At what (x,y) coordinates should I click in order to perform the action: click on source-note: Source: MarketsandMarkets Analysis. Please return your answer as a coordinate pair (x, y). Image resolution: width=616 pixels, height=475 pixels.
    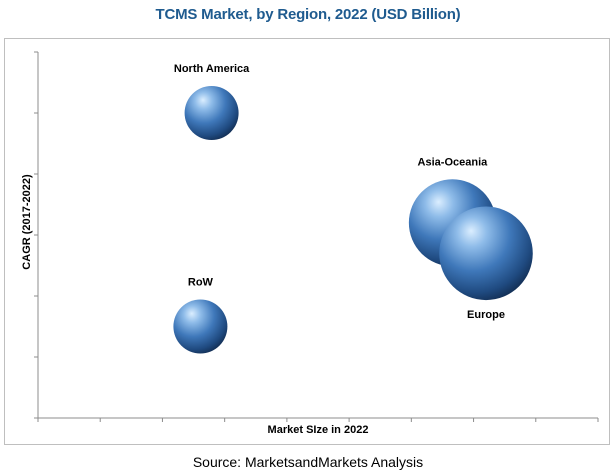
    Looking at the image, I should click on (308, 462).